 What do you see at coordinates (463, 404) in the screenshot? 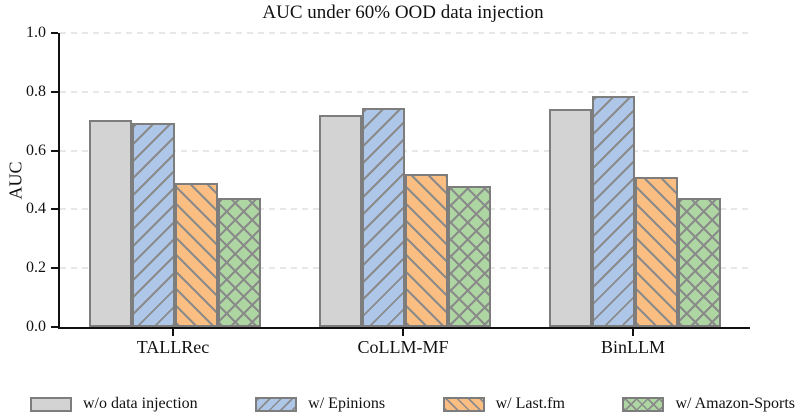
I see `legend-swatch-lastfm` at bounding box center [463, 404].